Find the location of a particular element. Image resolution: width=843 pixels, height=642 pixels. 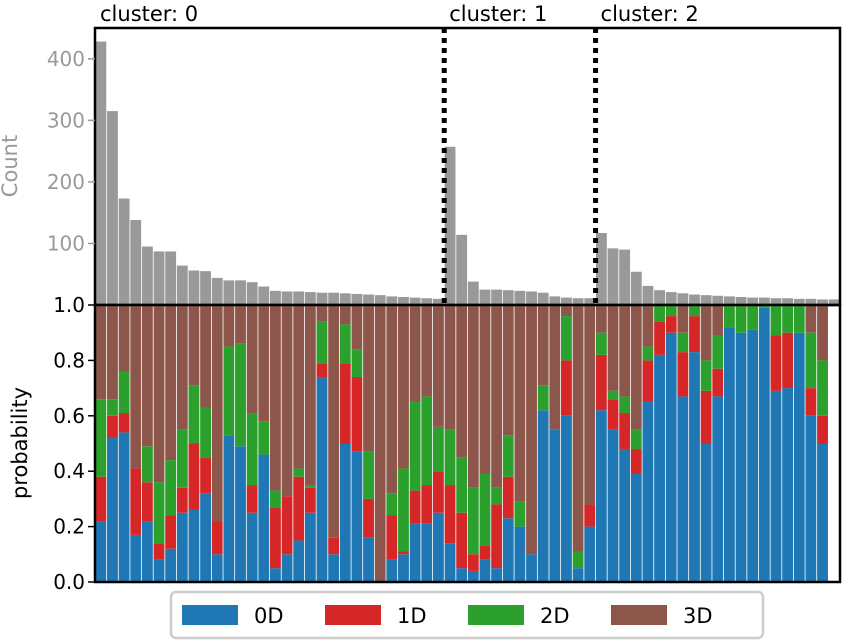

legend-swatch-3D is located at coordinates (639, 615).